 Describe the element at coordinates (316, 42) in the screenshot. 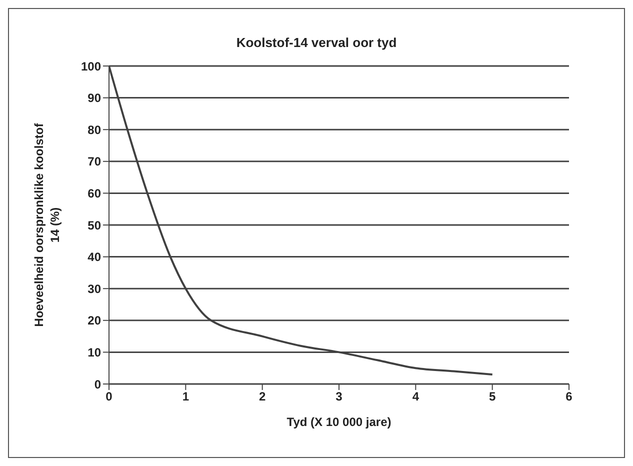

I see `chart-title: Koolstof-14 verval oor tyd` at that location.